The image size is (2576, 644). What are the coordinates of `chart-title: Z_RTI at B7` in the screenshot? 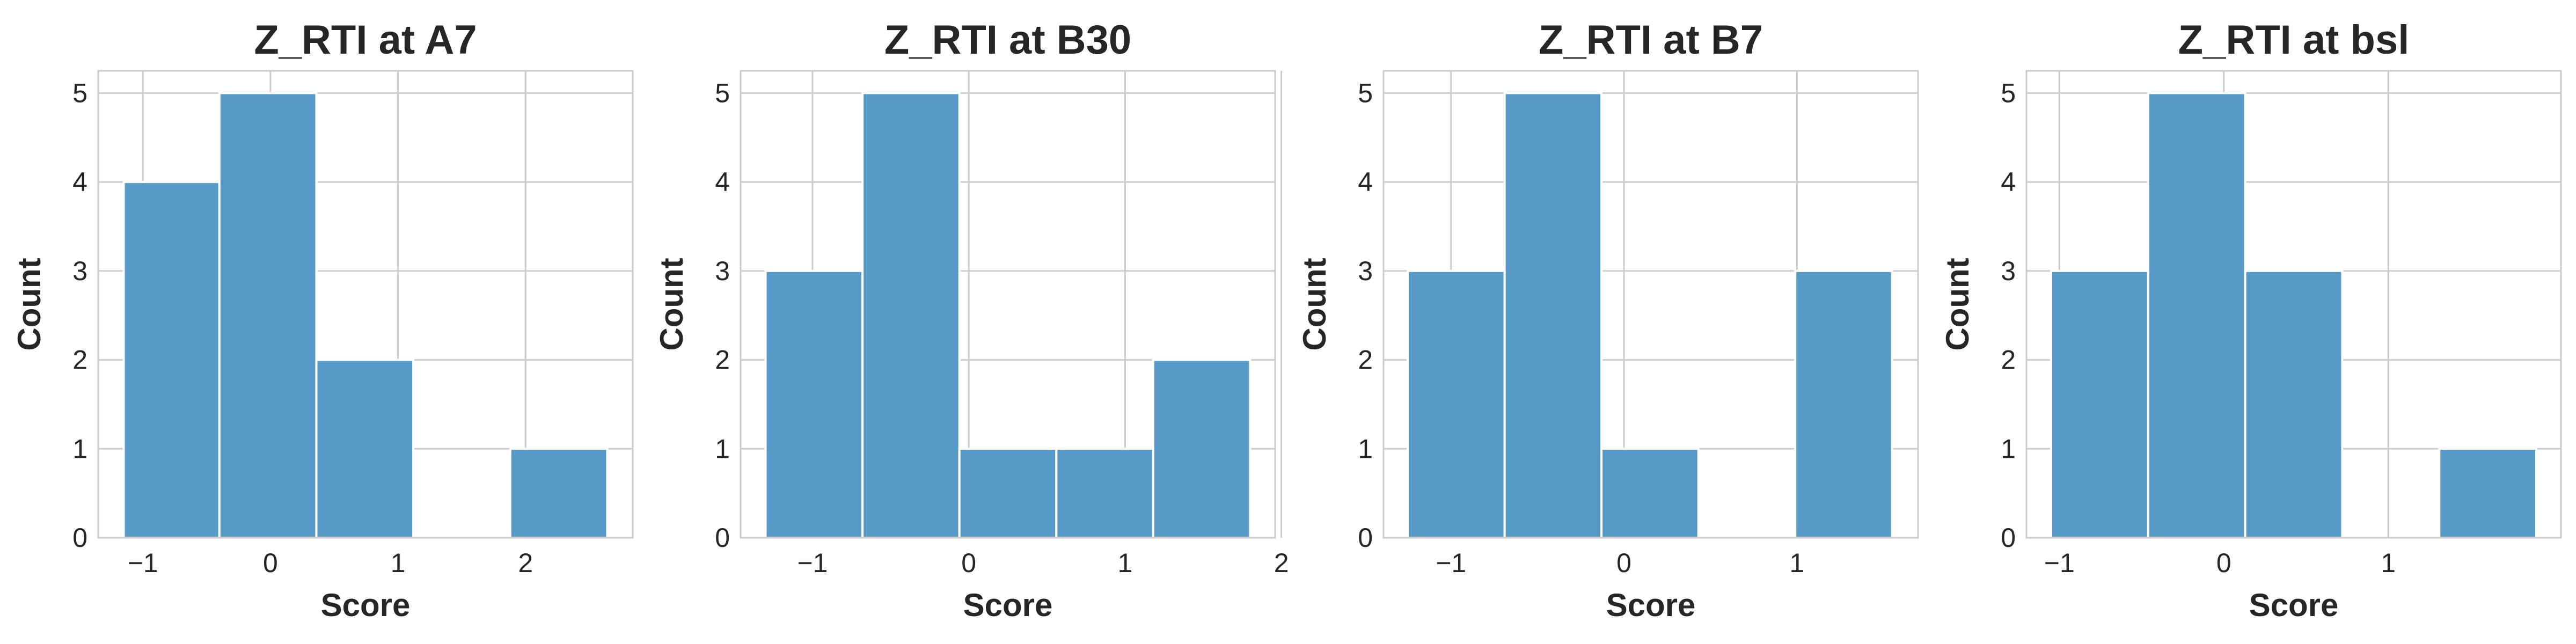 It's located at (1651, 40).